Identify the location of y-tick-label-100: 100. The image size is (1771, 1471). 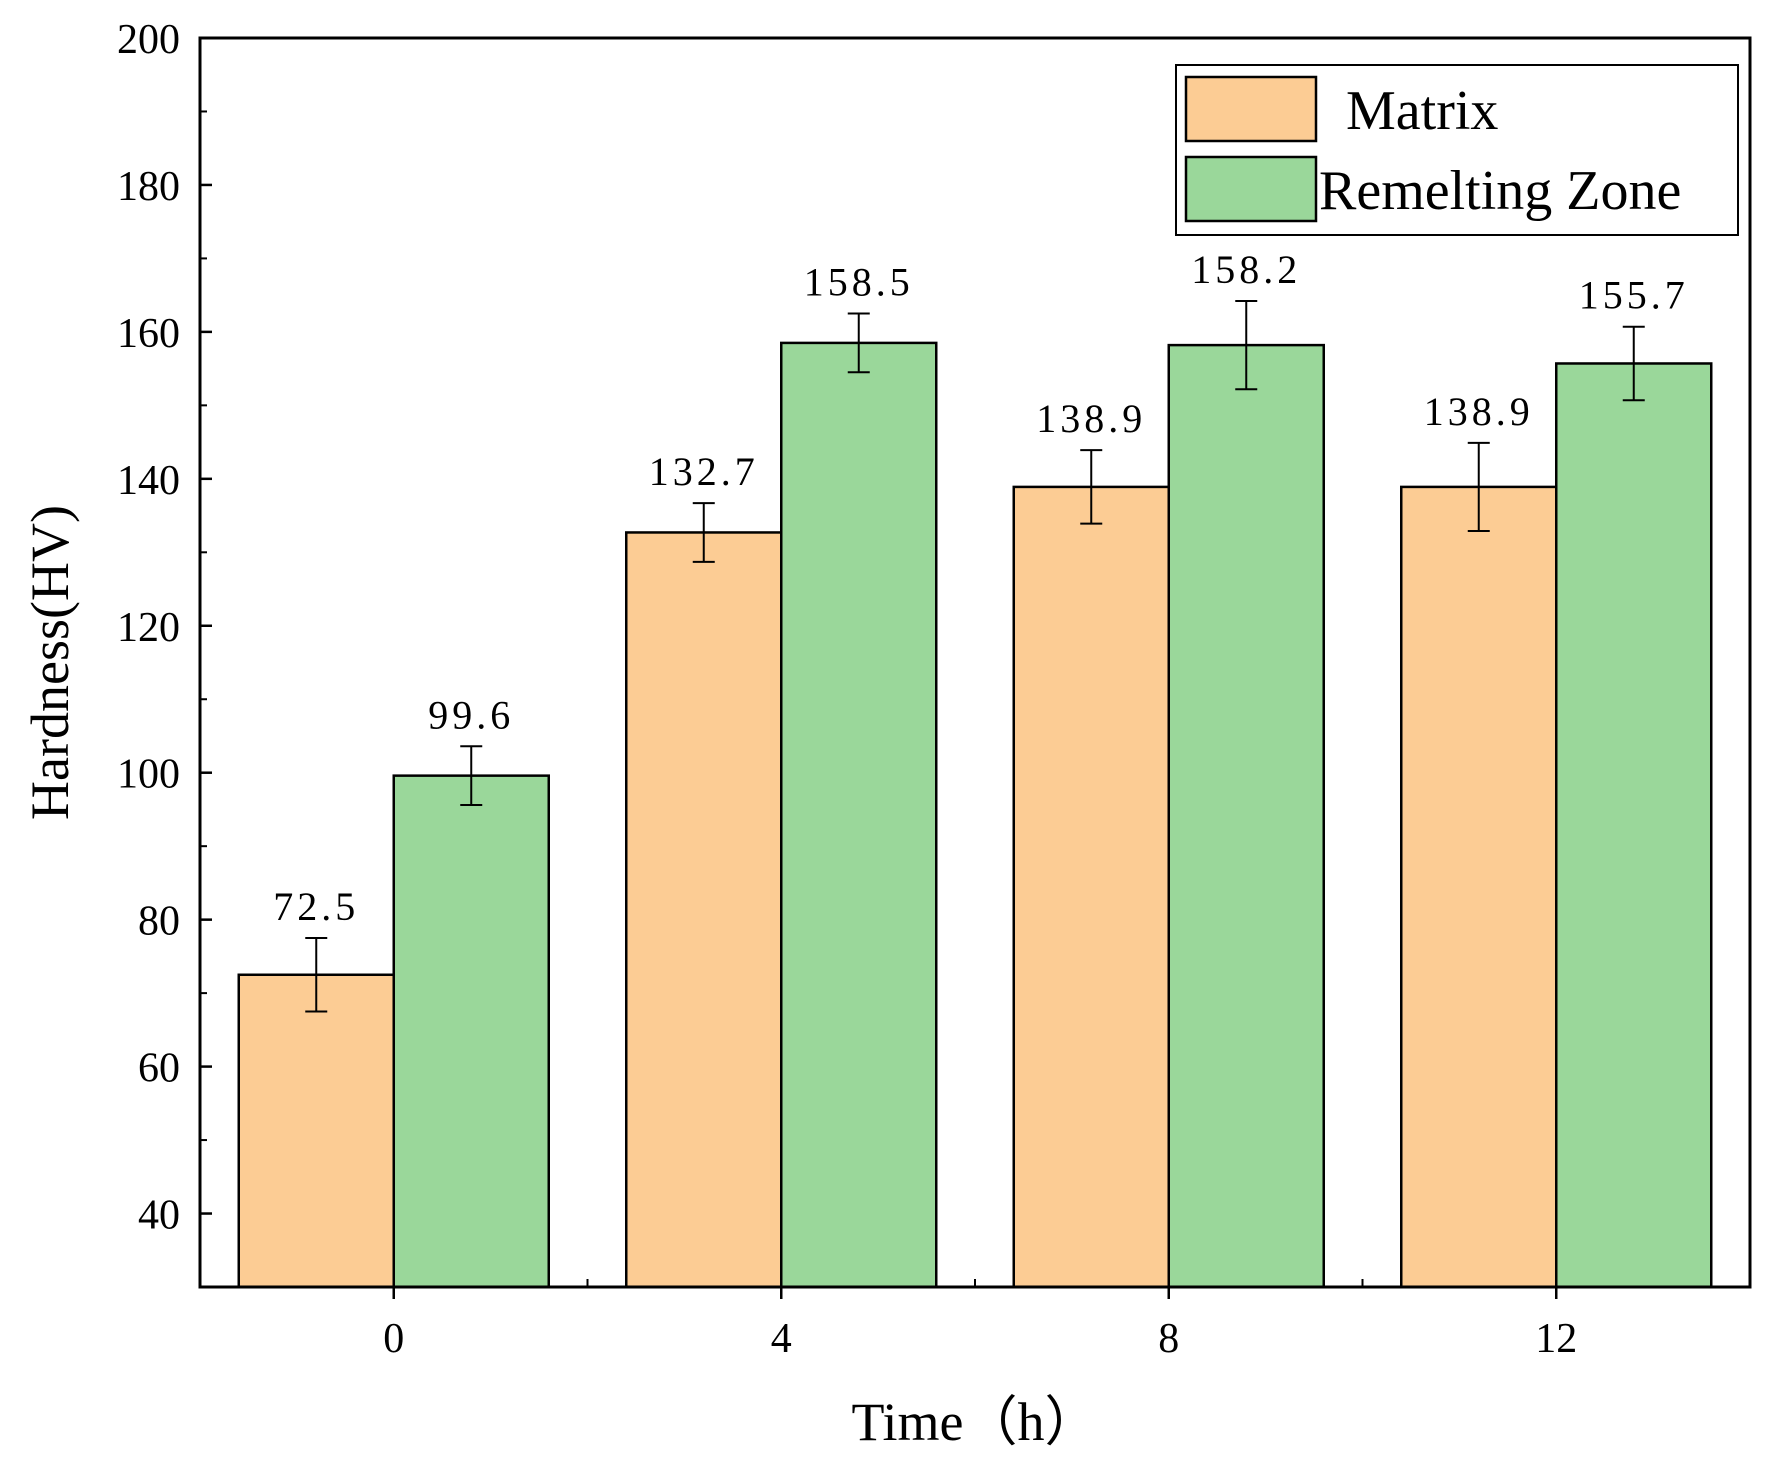
(148, 775).